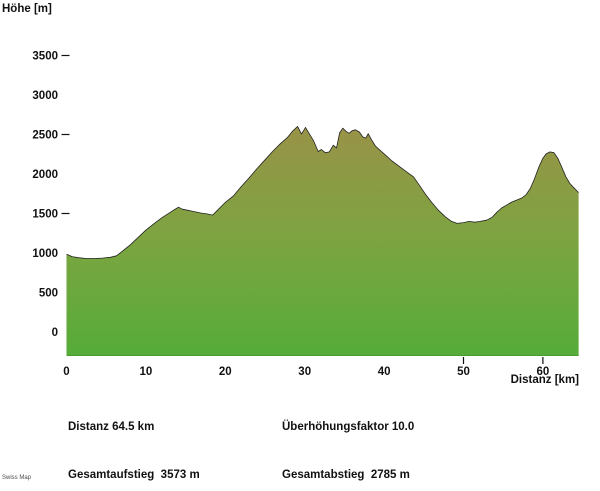 This screenshot has height=491, width=600. Describe the element at coordinates (384, 372) in the screenshot. I see `x-axis-tick-label: 40` at that location.